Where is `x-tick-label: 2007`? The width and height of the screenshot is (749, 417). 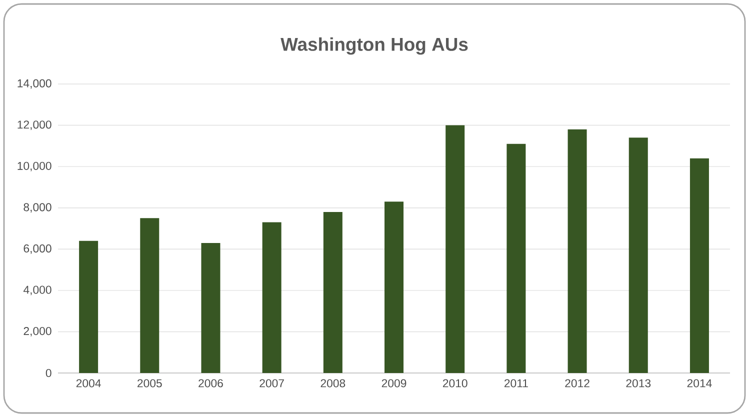 x-tick-label: 2007 is located at coordinates (272, 383).